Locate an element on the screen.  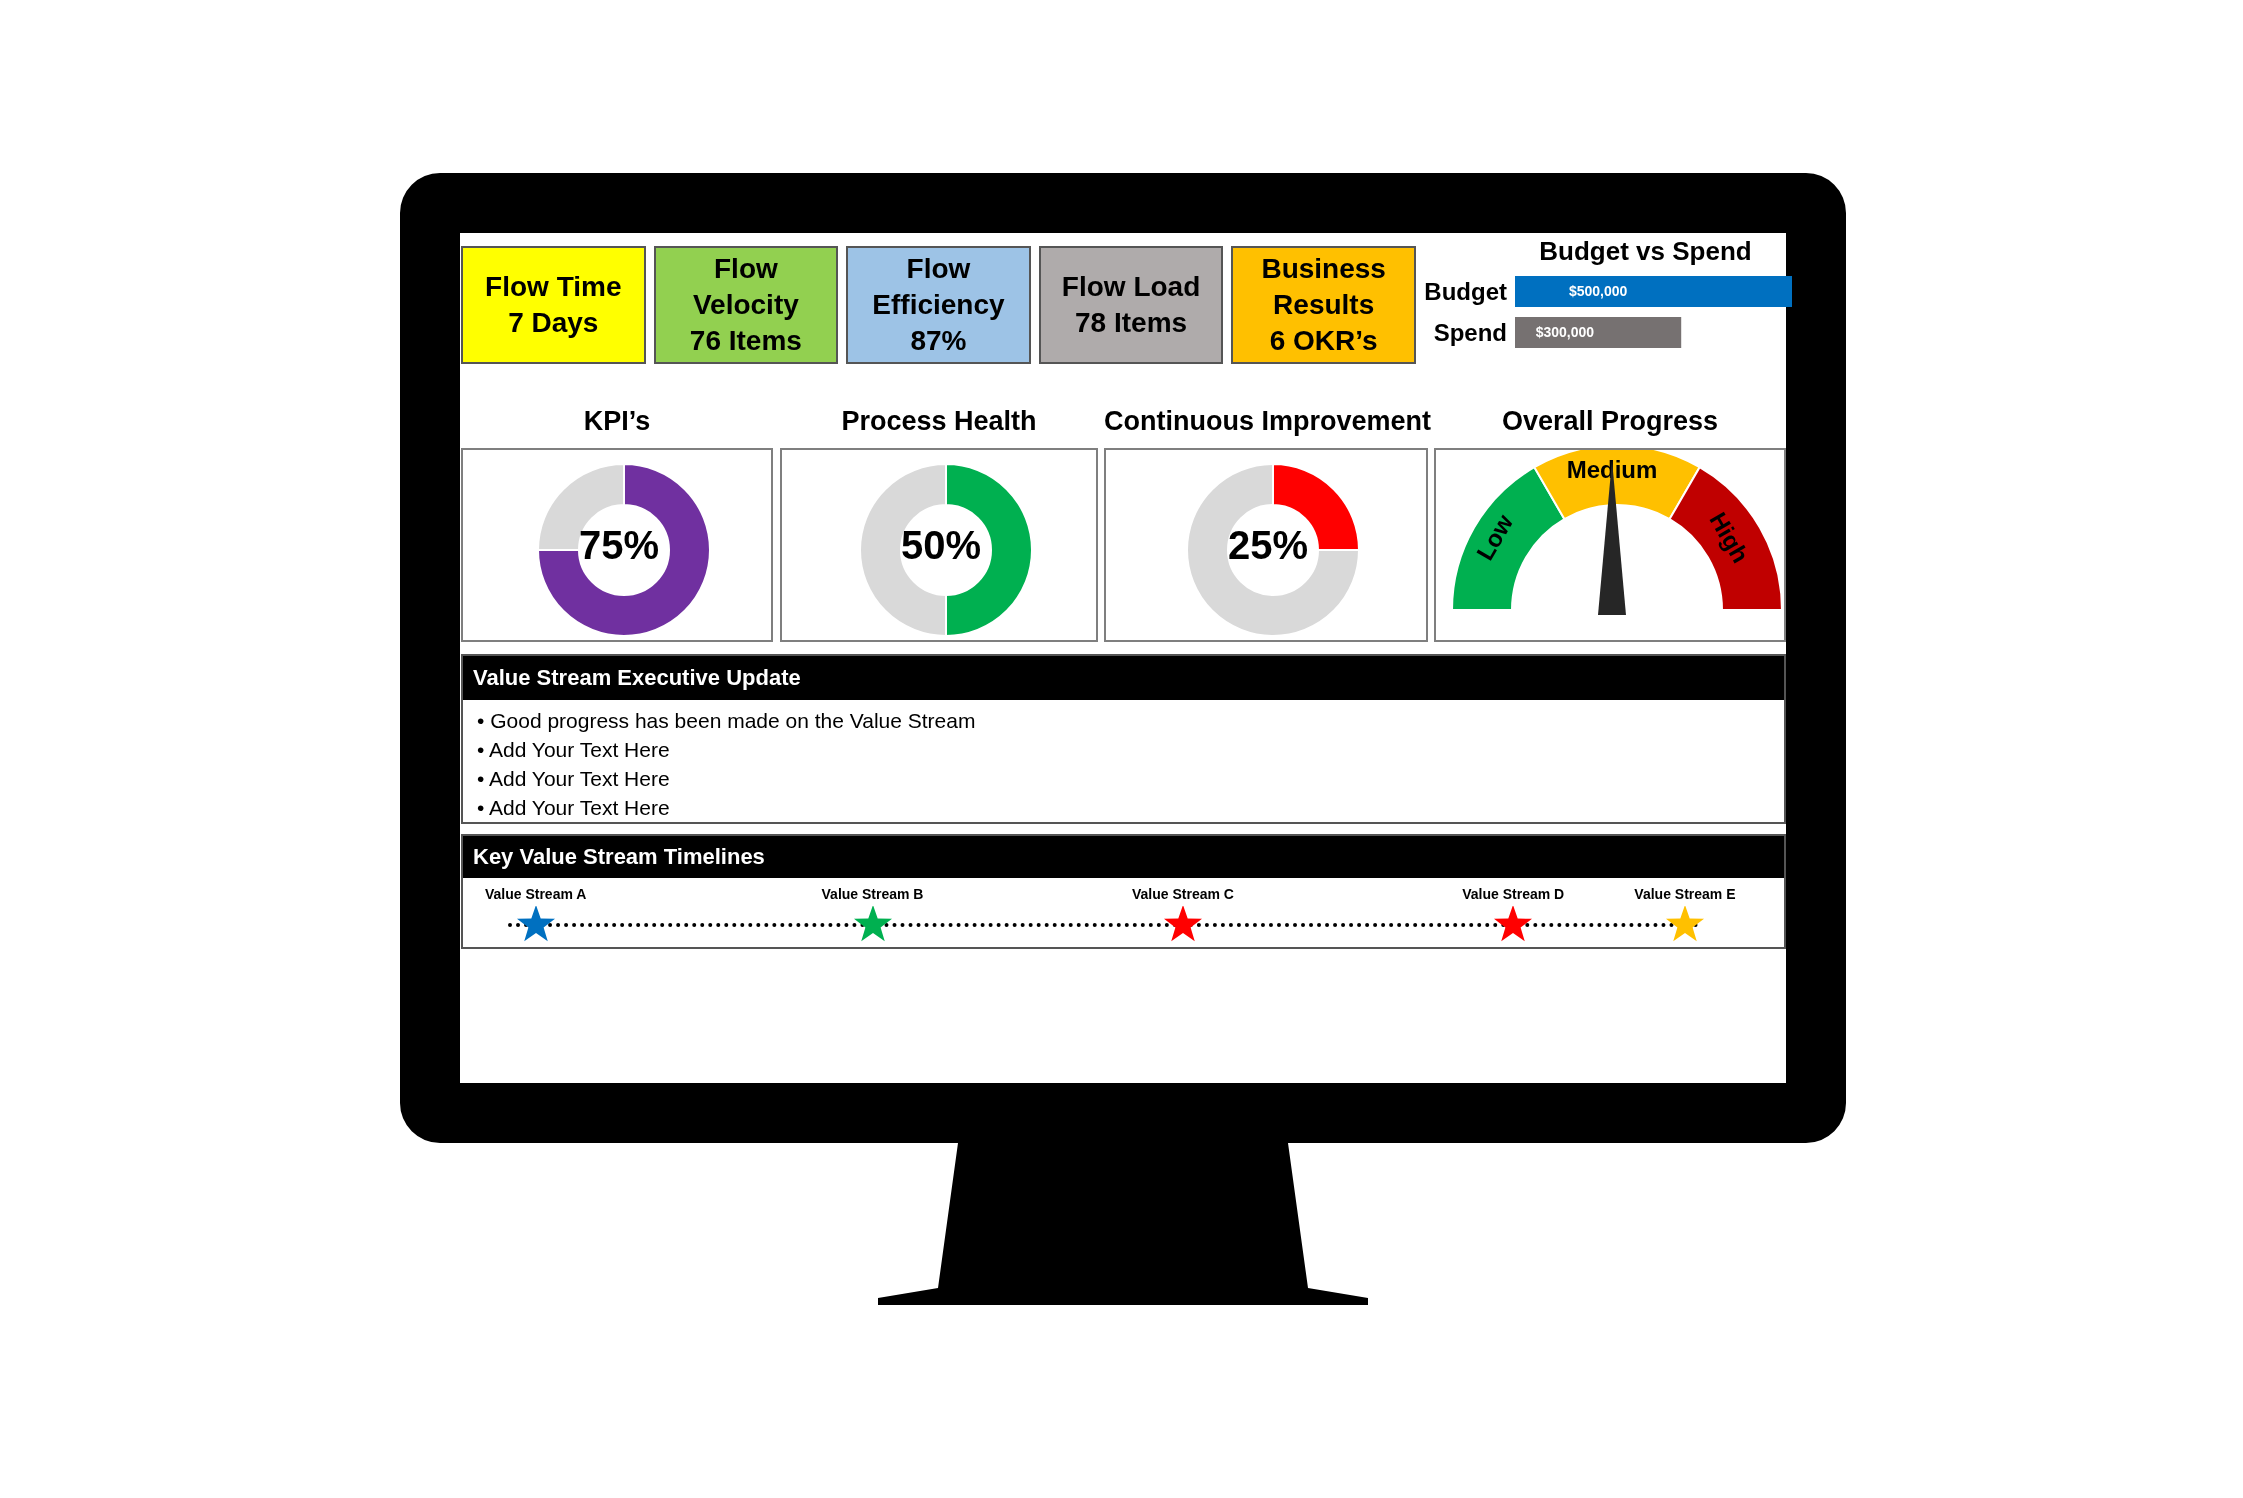
slice-label: High is located at coordinates (1729, 537).